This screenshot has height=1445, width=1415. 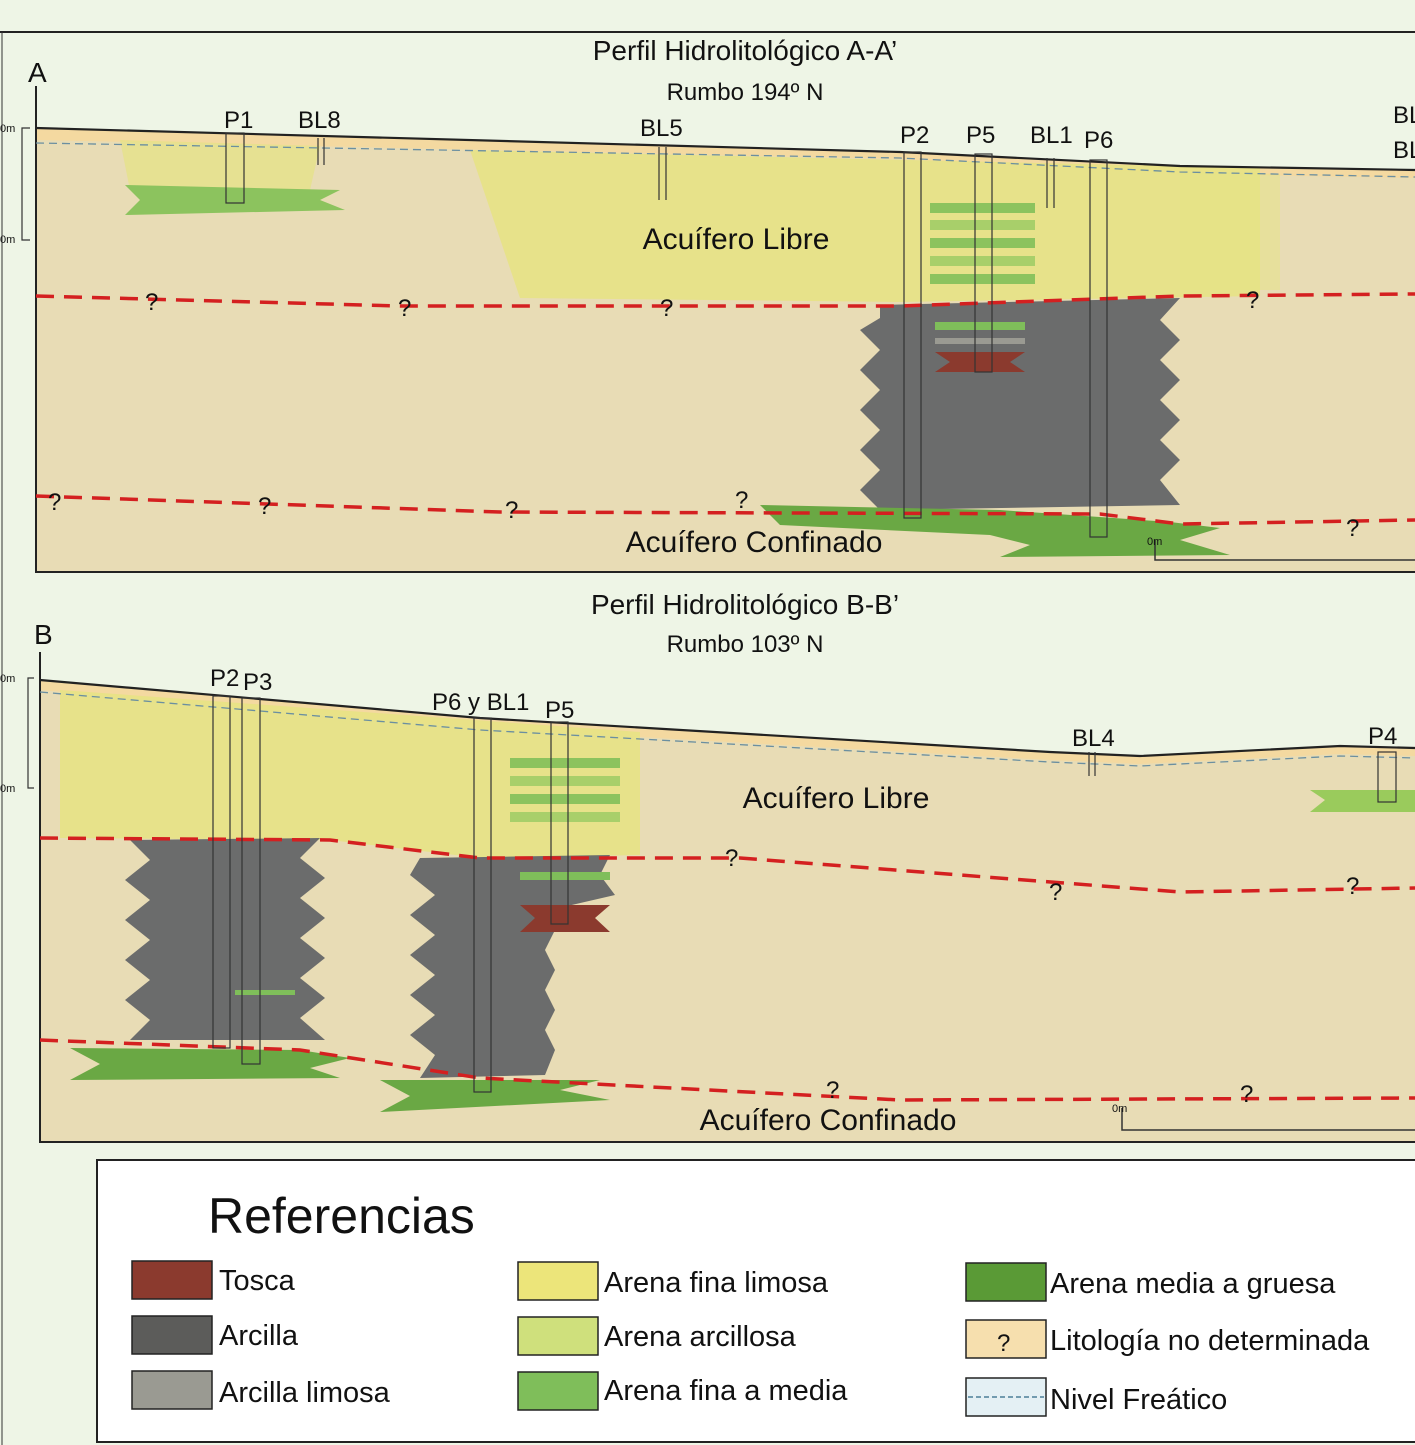 I want to click on legend-item-arena-arcillosa: Arena arcillosa, so click(x=657, y=1336).